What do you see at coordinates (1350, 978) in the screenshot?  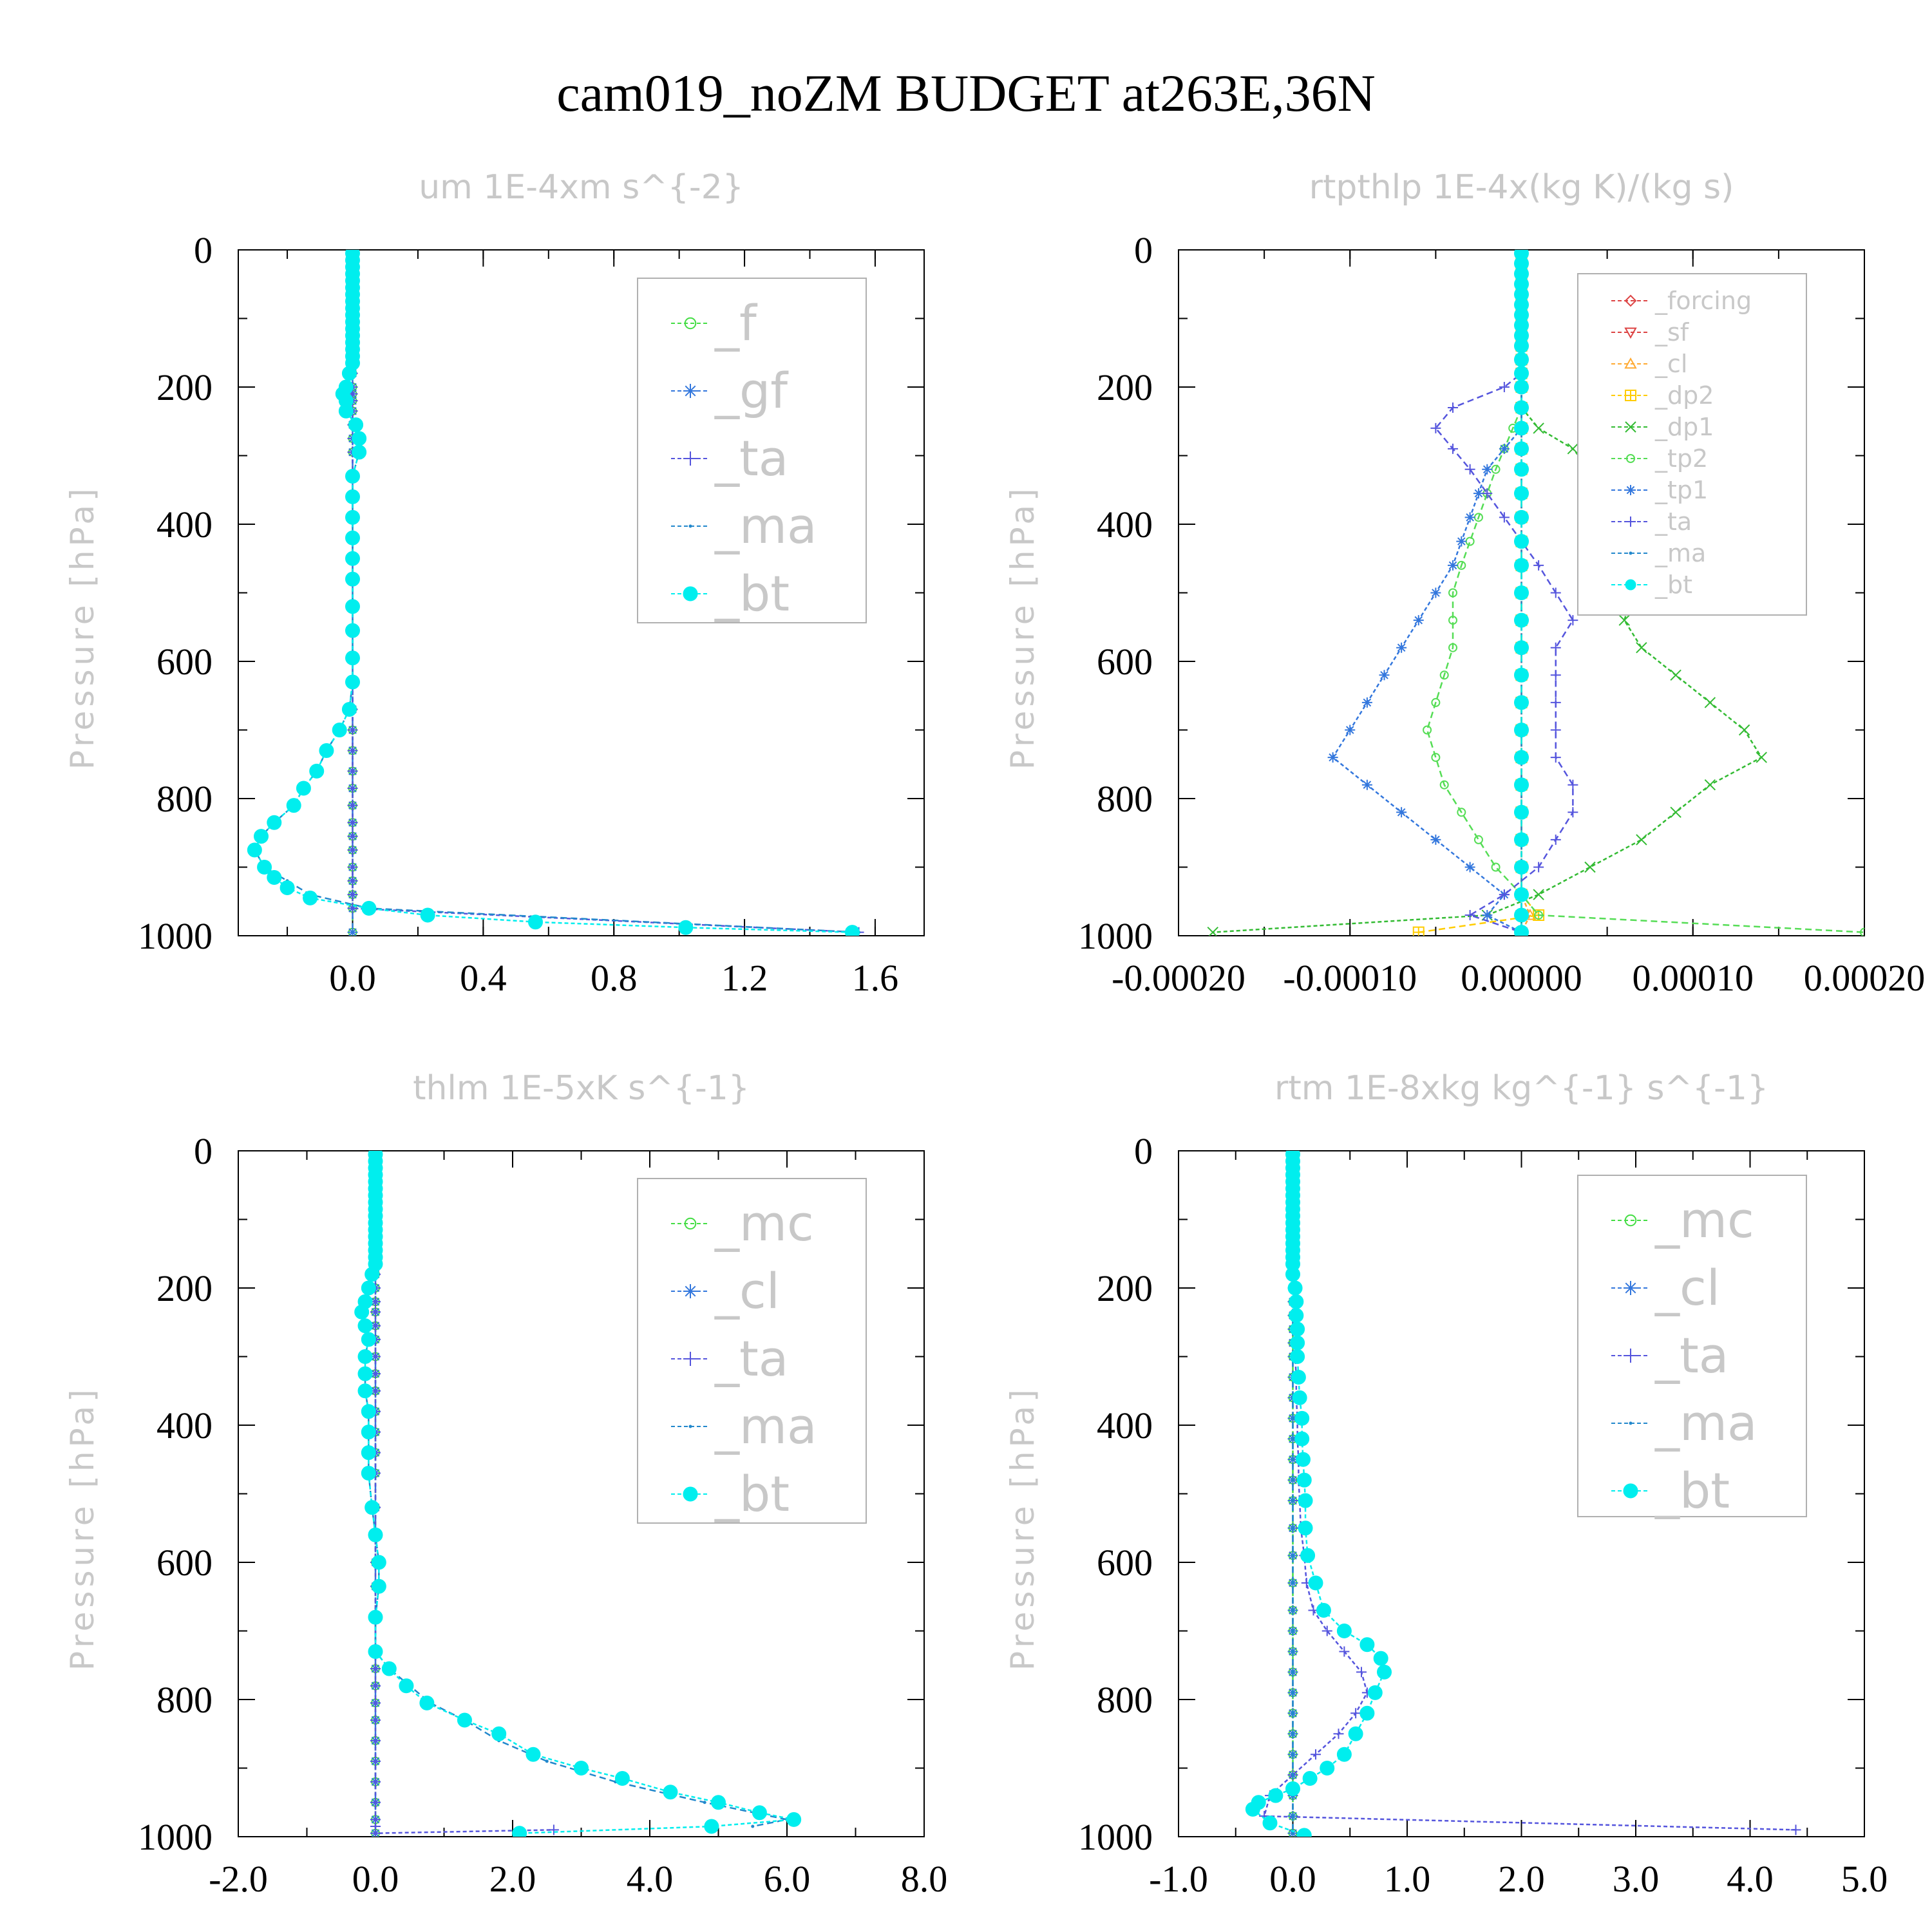 I see `x-tick-label: -0.00010` at bounding box center [1350, 978].